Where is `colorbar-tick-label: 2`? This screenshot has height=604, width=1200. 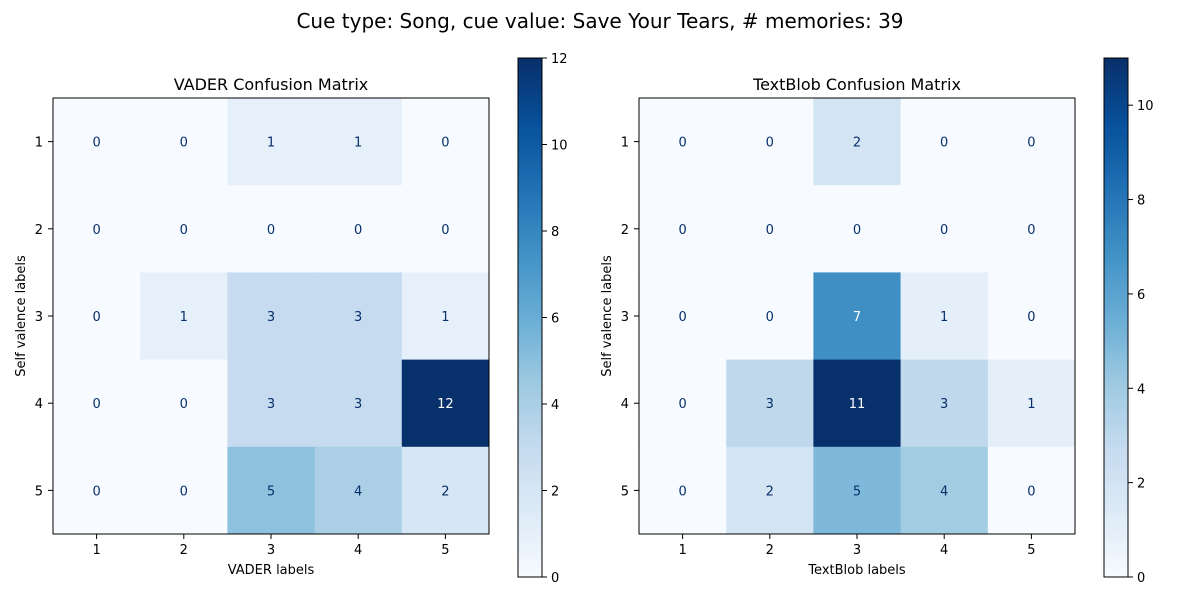
colorbar-tick-label: 2 is located at coordinates (555, 492).